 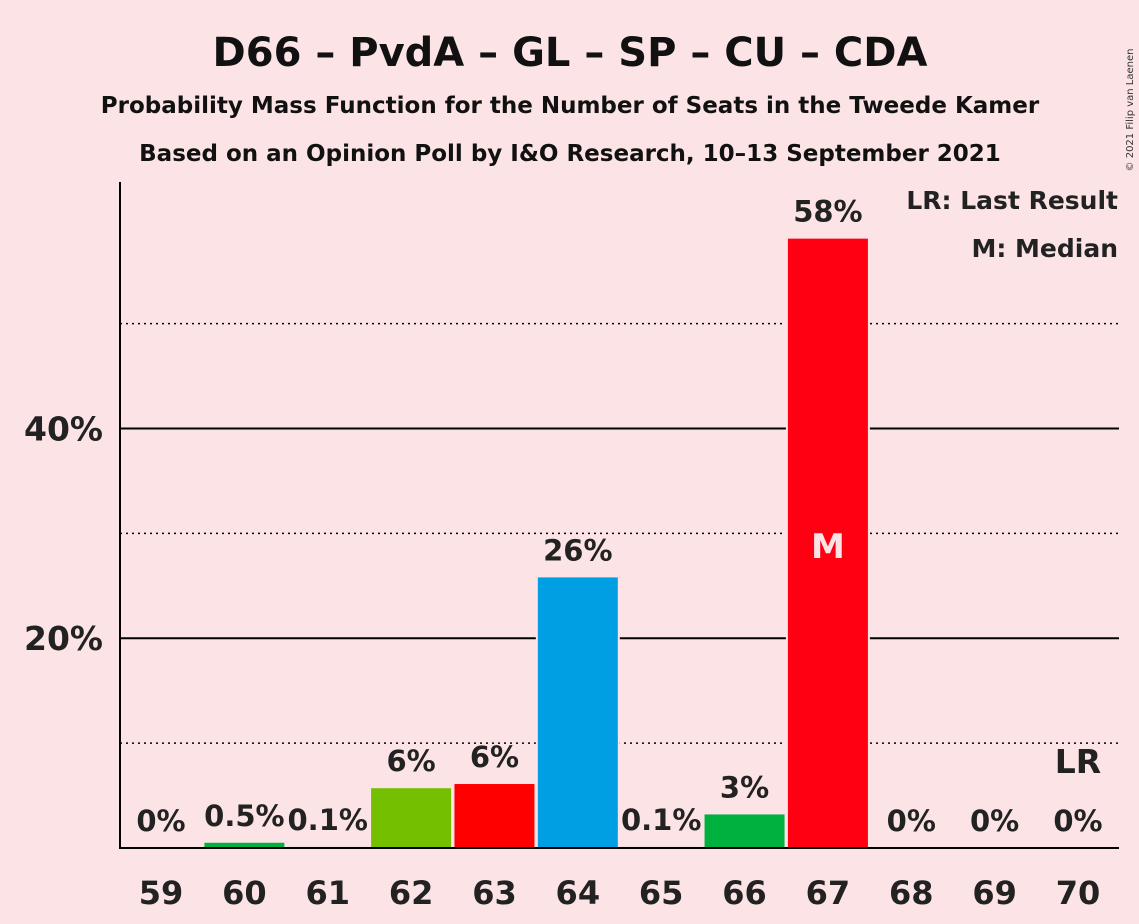 What do you see at coordinates (827, 212) in the screenshot?
I see `data-label-67: 58%` at bounding box center [827, 212].